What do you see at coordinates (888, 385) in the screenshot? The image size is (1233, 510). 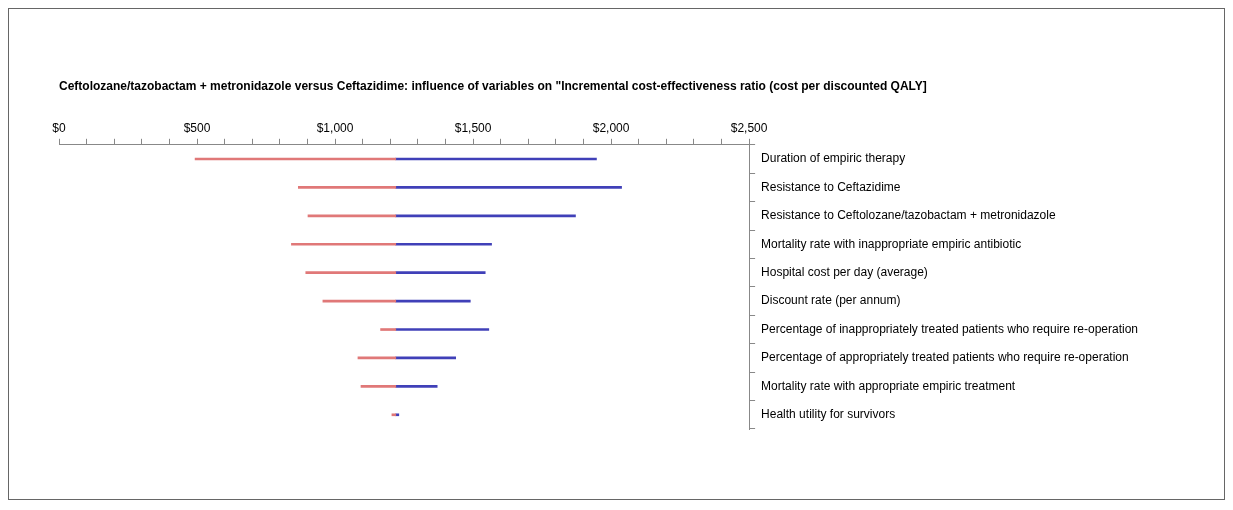 I see `y-tick-label: Mortality rate with appropriate empiric treatment` at bounding box center [888, 385].